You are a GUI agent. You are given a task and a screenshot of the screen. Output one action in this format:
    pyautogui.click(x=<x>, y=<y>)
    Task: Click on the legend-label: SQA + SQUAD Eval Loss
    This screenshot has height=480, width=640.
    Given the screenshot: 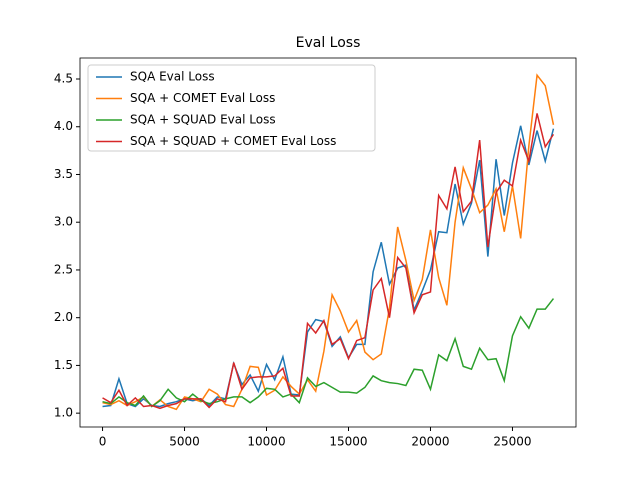 What is the action you would take?
    pyautogui.click(x=203, y=120)
    